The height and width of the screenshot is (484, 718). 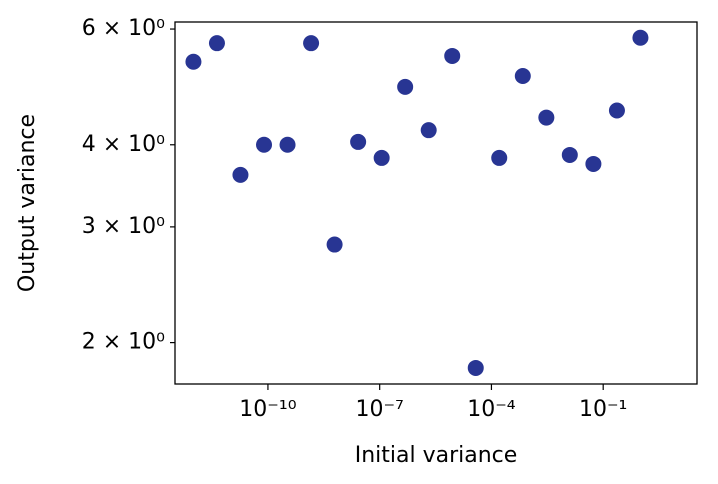 I want to click on x-tick-label: 10⁻¹⁰, so click(x=267, y=409).